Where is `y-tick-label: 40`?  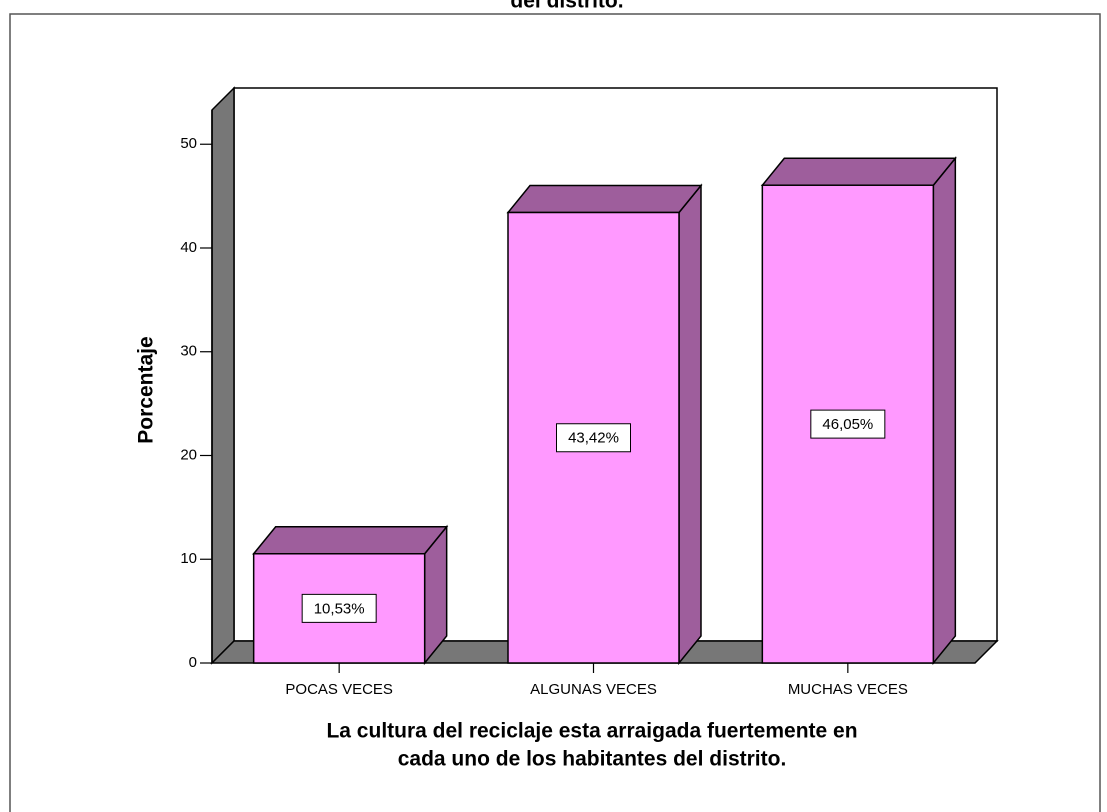 y-tick-label: 40 is located at coordinates (188, 247).